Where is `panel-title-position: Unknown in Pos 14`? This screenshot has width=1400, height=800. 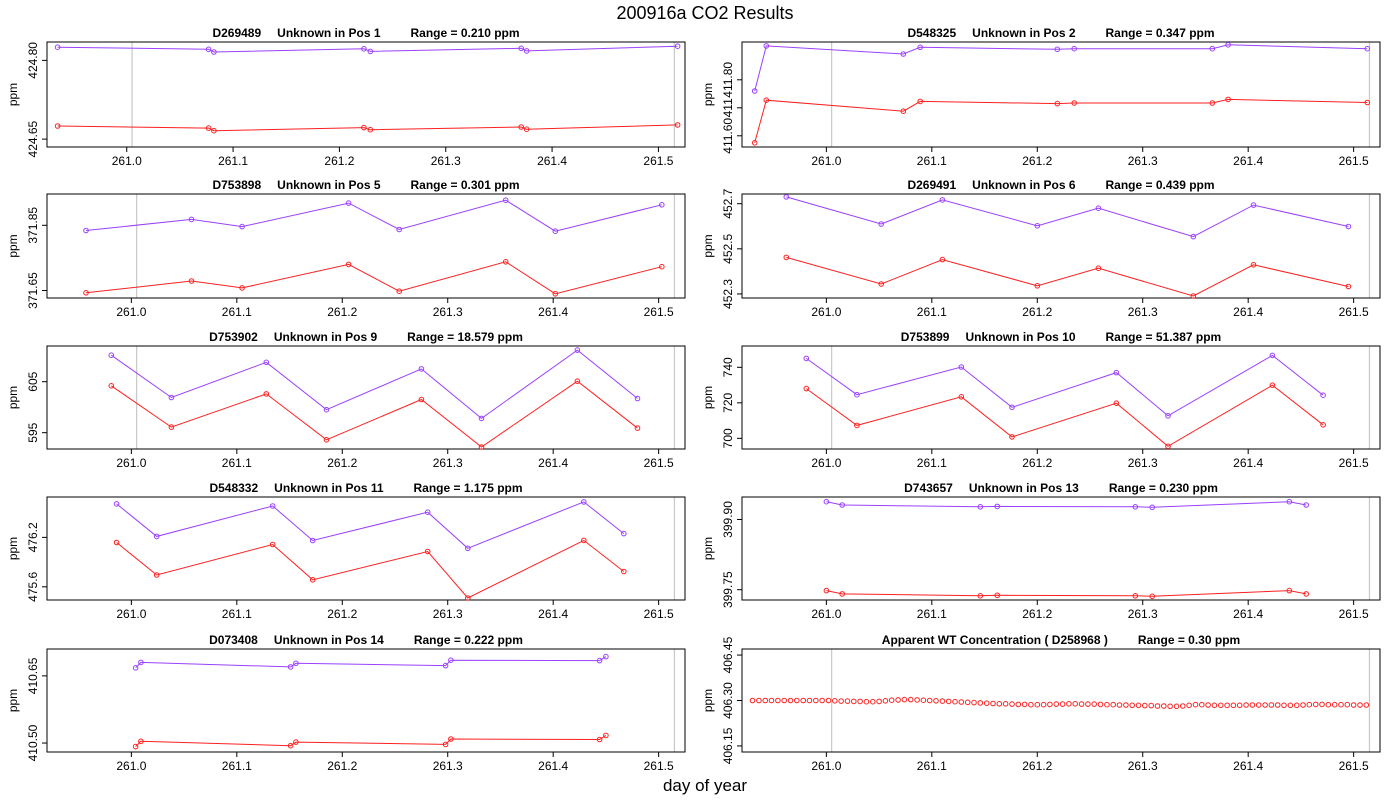 panel-title-position: Unknown in Pos 14 is located at coordinates (329, 640).